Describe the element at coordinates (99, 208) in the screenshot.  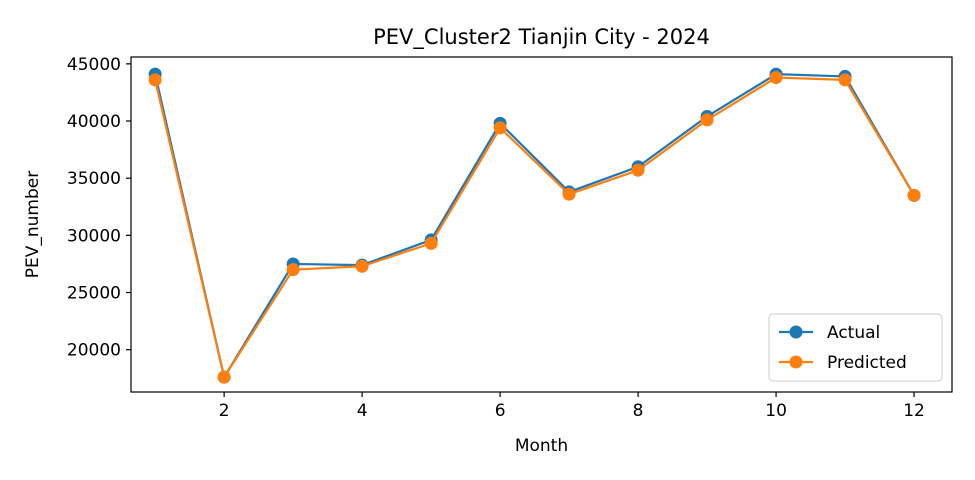
I see `y-axis-ticks: 20000 25000 30000 35000 40000 45000` at that location.